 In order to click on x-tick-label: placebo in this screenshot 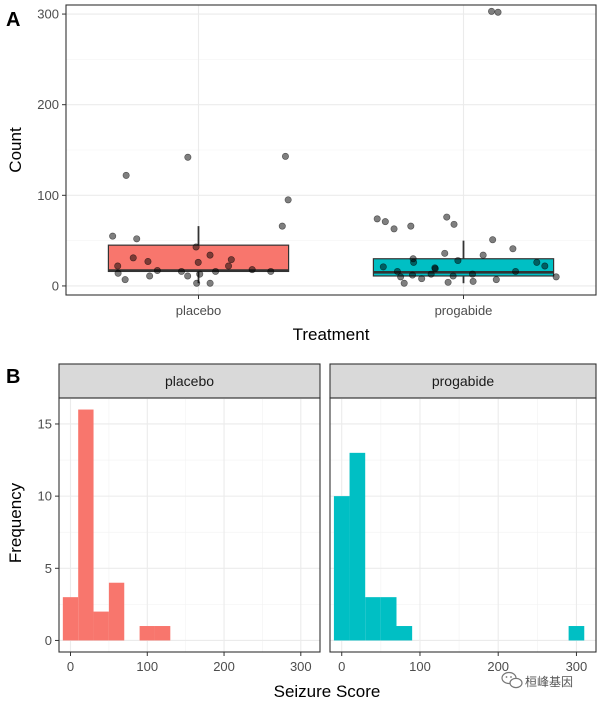, I will do `click(199, 310)`.